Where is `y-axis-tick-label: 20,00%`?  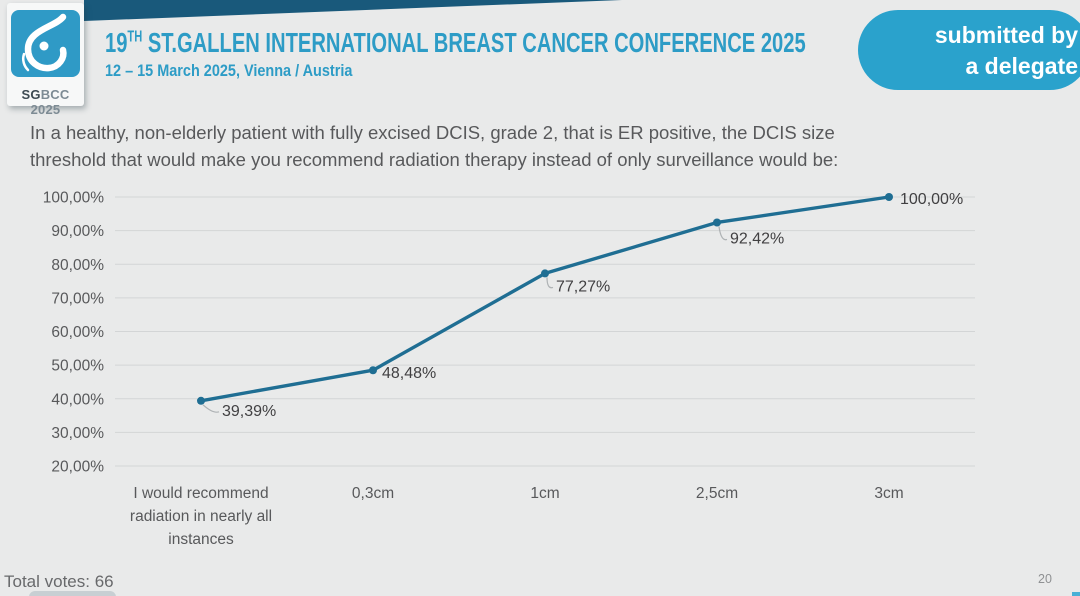
y-axis-tick-label: 20,00% is located at coordinates (77, 467).